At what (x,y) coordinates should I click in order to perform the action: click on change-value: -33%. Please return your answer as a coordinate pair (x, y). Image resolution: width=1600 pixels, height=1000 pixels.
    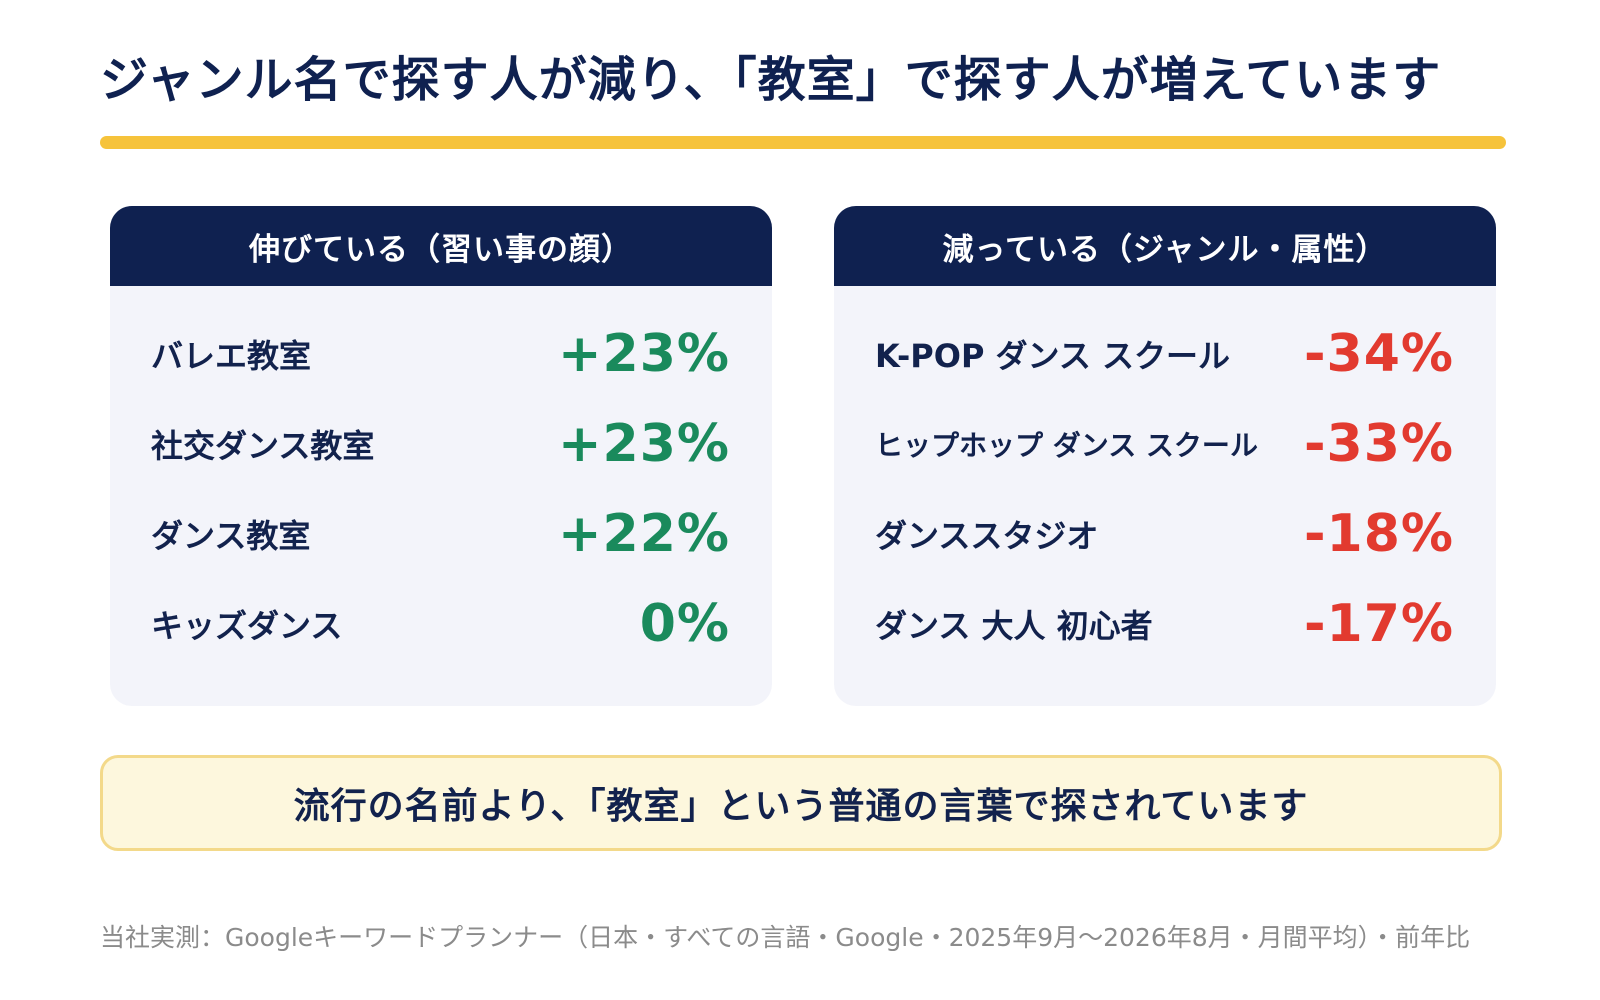
    Looking at the image, I should click on (1378, 444).